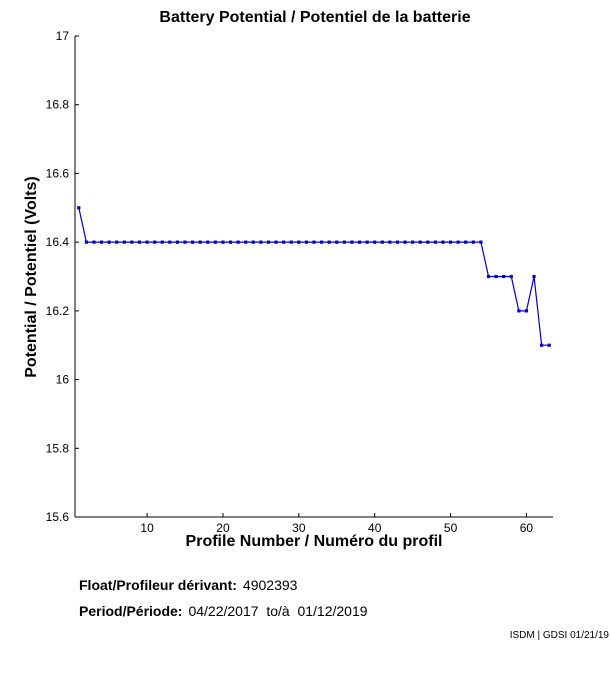 Image resolution: width=611 pixels, height=675 pixels. I want to click on y-tick-label: 16.4, so click(58, 242).